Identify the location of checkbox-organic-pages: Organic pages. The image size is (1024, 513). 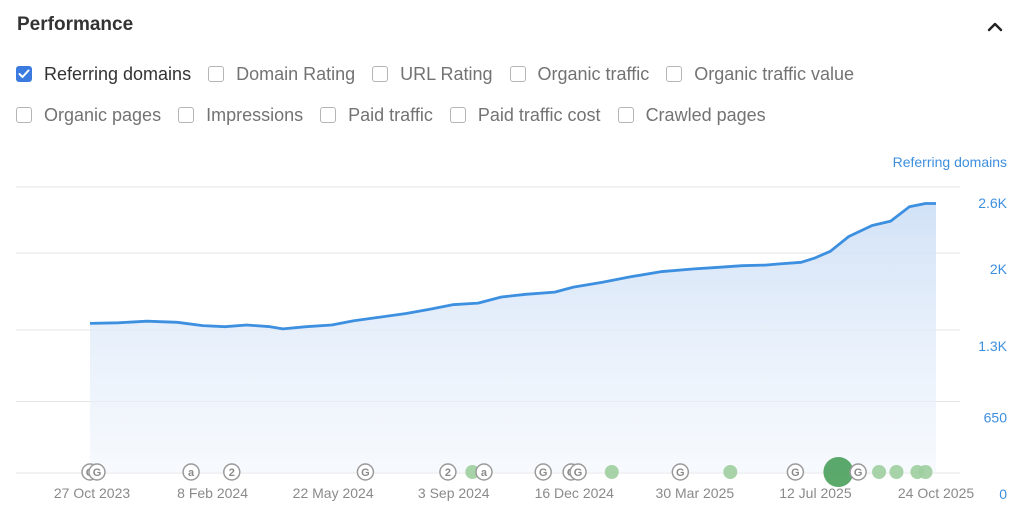
(88, 115).